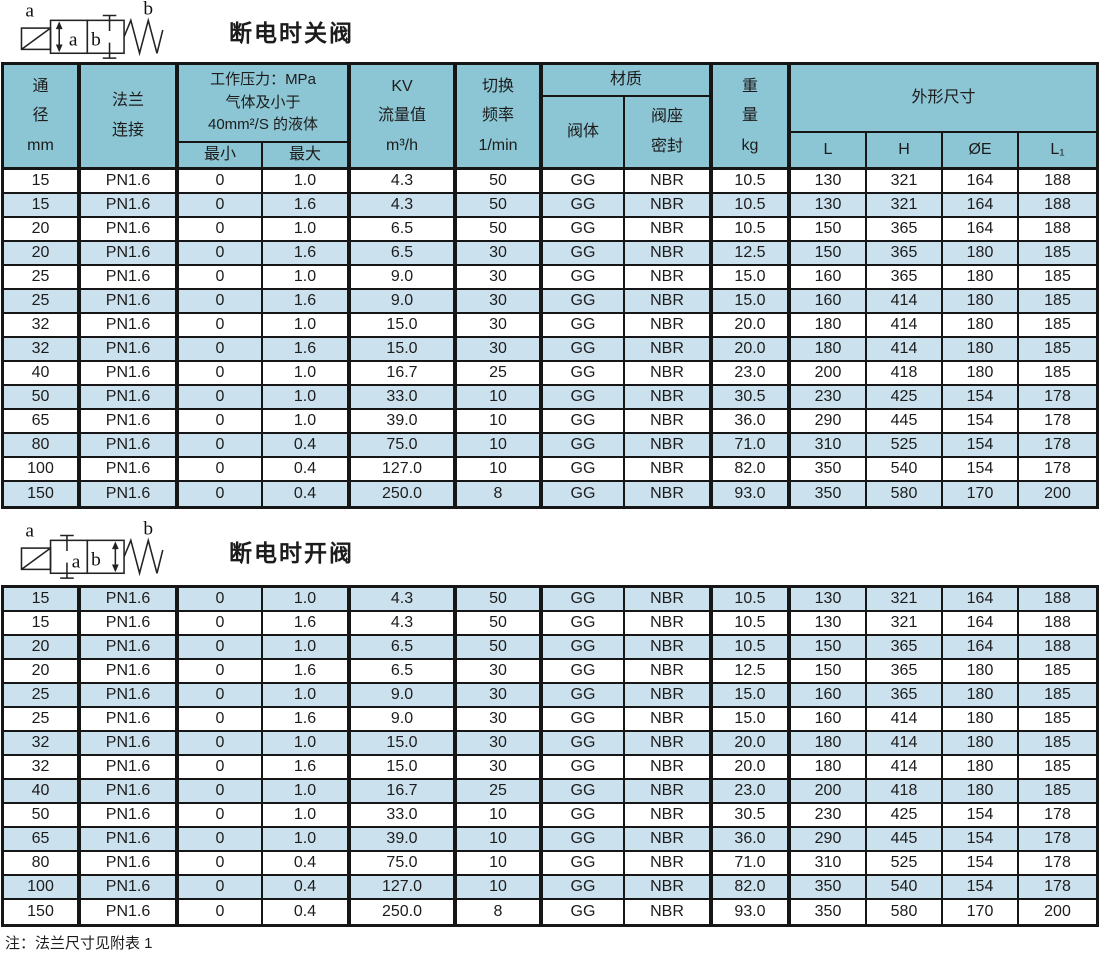 This screenshot has height=964, width=1100. Describe the element at coordinates (42, 116) in the screenshot. I see `col-header-diameter: 通 径 mm` at that location.